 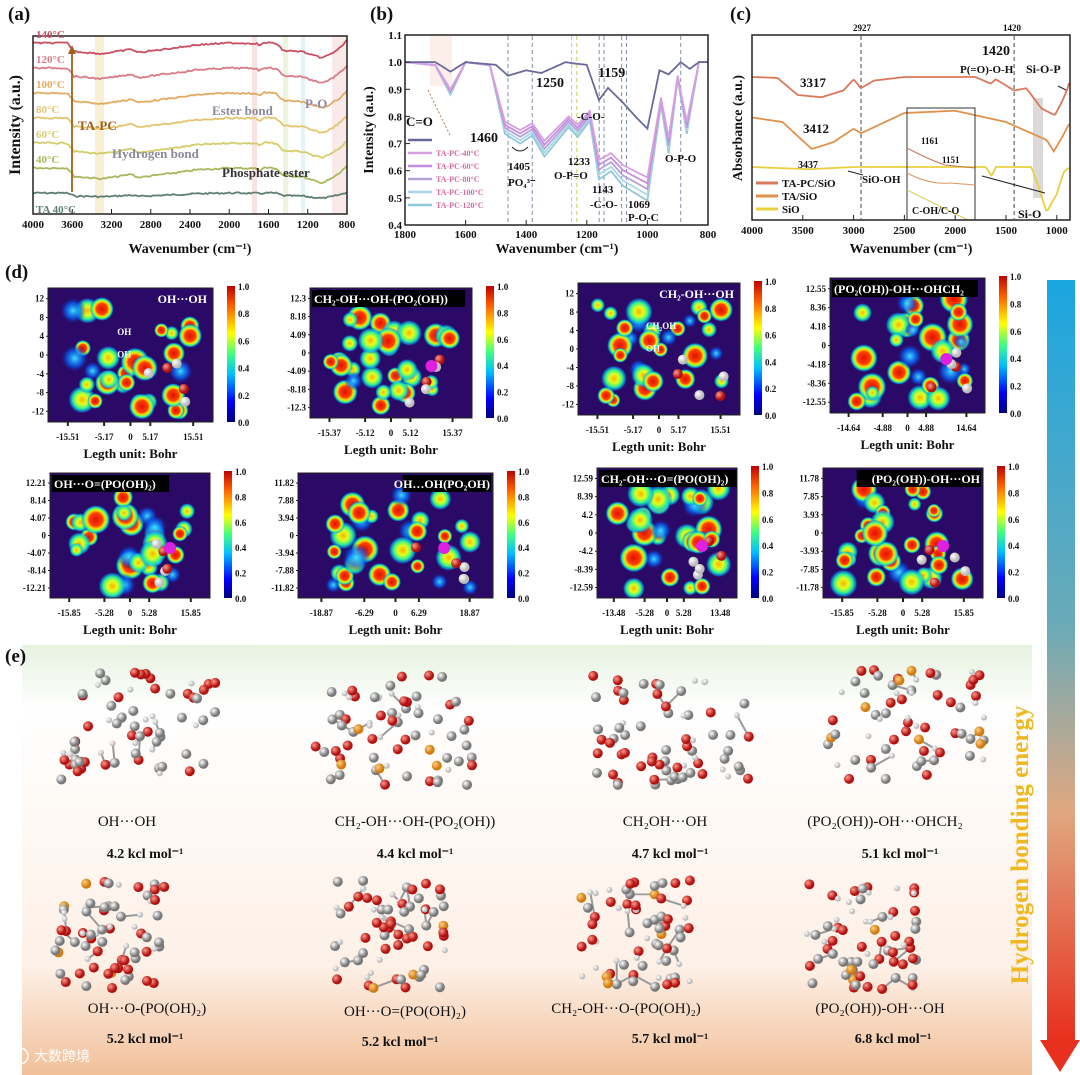 I want to click on y-tick-label: 0.8, so click(x=395, y=117).